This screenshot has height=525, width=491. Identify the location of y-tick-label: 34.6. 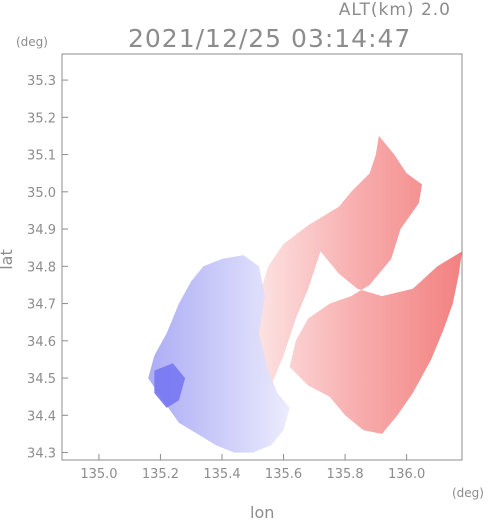
(41, 342).